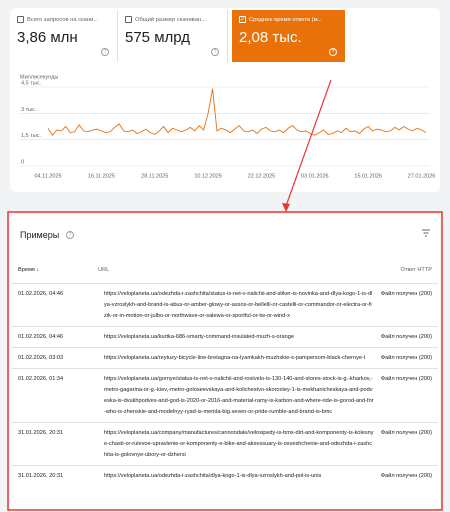 The height and width of the screenshot is (512, 450). What do you see at coordinates (422, 176) in the screenshot?
I see `x-tick-label: 27.01.2026` at bounding box center [422, 176].